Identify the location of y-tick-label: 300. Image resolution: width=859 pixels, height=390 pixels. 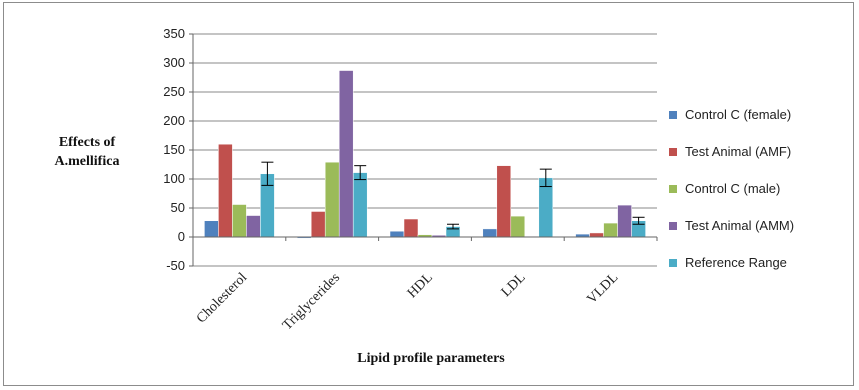
(174, 62).